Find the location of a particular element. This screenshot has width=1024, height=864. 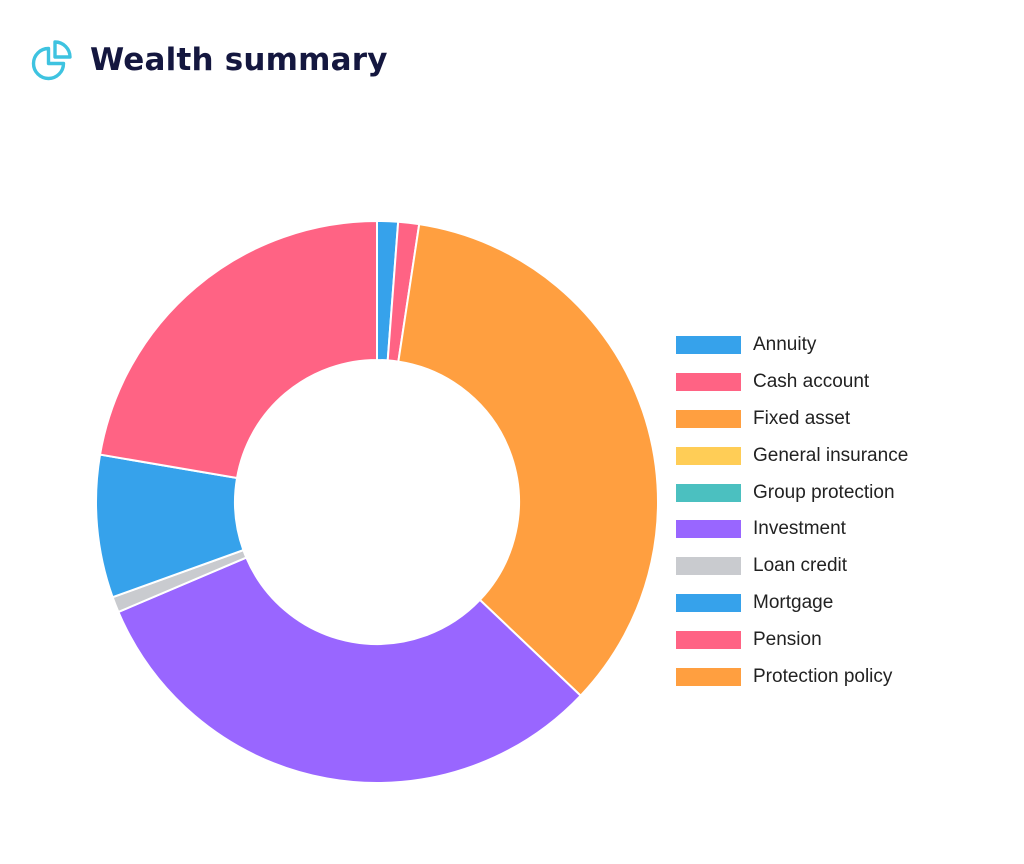

page-header: Wealth summary is located at coordinates (209, 60).